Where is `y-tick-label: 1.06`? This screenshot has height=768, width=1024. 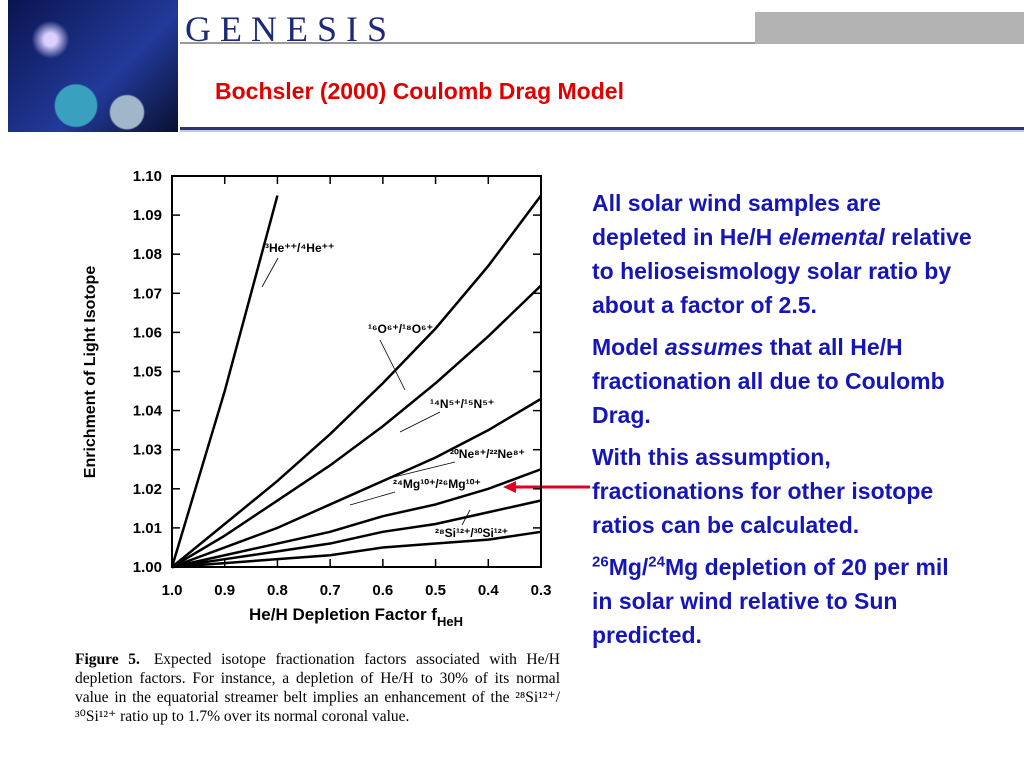
y-tick-label: 1.06 is located at coordinates (147, 332).